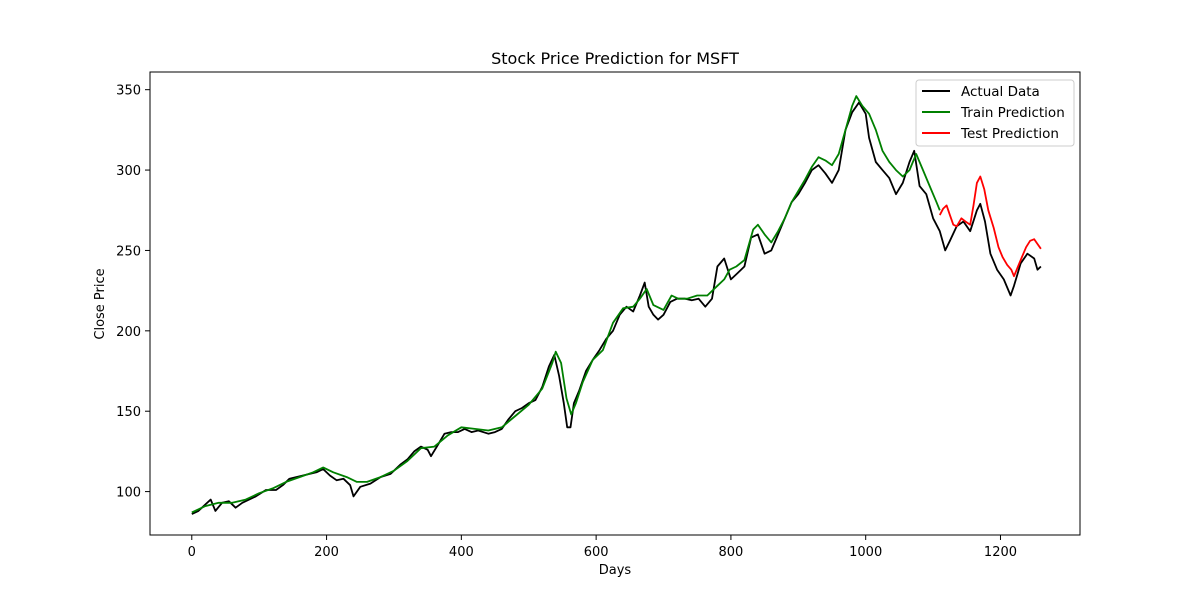  Describe the element at coordinates (1009, 134) in the screenshot. I see `legend-label-test-prediction: Test Prediction` at that location.